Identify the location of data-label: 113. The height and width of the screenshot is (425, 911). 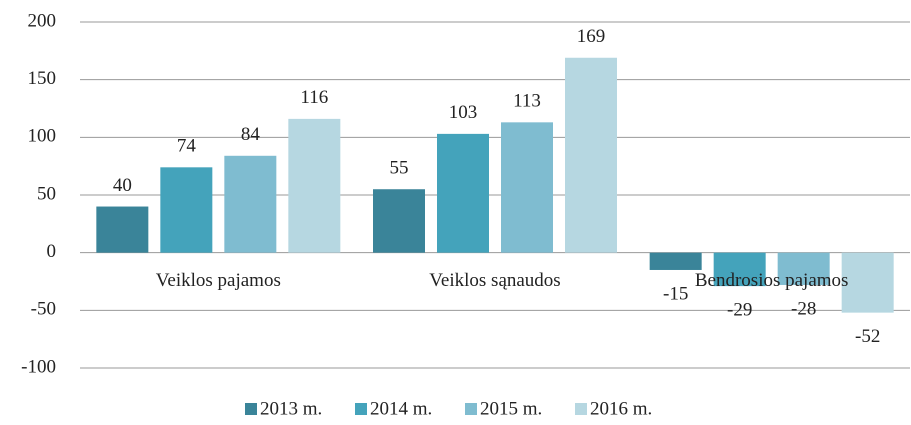
(527, 101).